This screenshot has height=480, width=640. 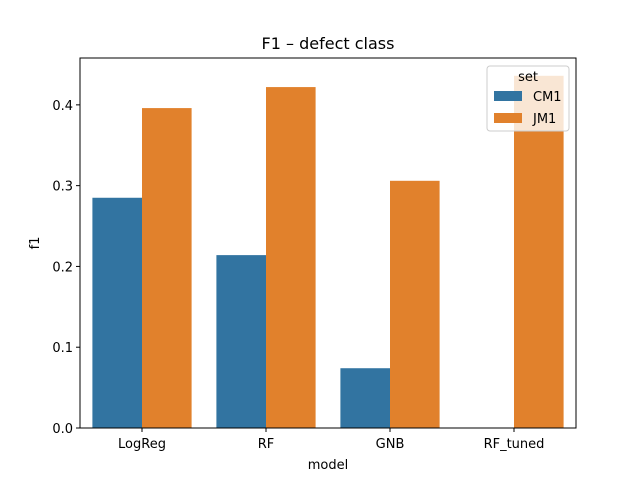 I want to click on bar-jm1-gnb, so click(x=415, y=304).